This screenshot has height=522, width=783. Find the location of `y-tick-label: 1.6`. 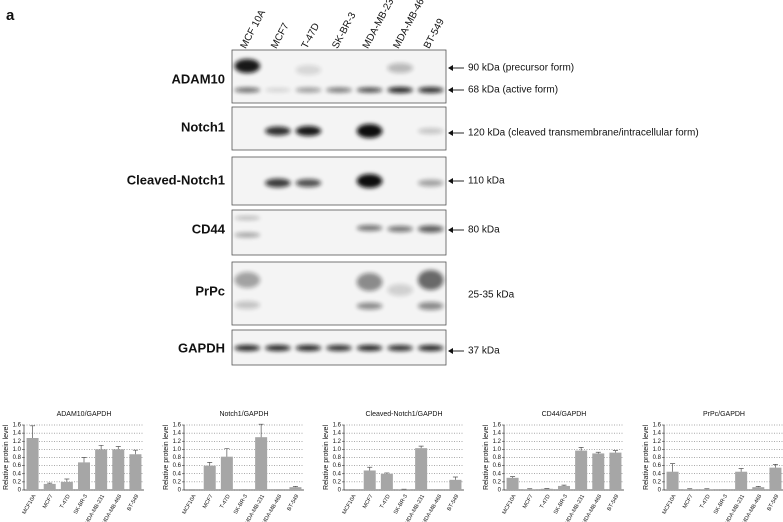

y-tick-label: 1.6 is located at coordinates (17, 426).